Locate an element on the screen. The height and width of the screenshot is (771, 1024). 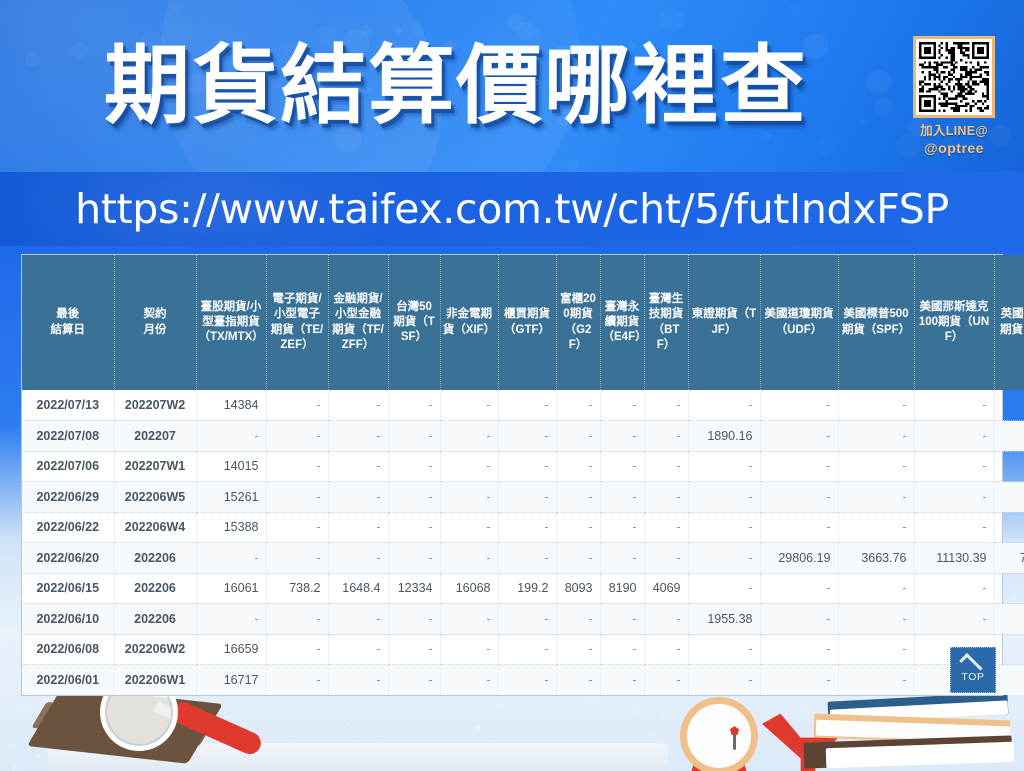
cell-date: 2022/07/08 is located at coordinates (68, 436).